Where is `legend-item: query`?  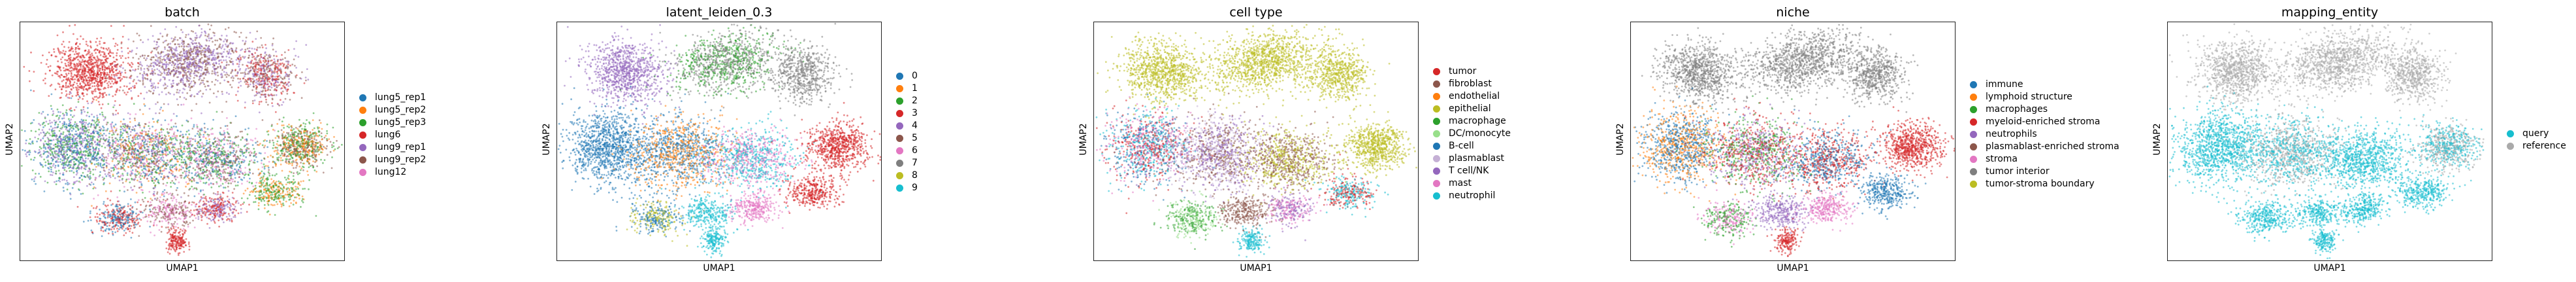 legend-item: query is located at coordinates (2528, 133).